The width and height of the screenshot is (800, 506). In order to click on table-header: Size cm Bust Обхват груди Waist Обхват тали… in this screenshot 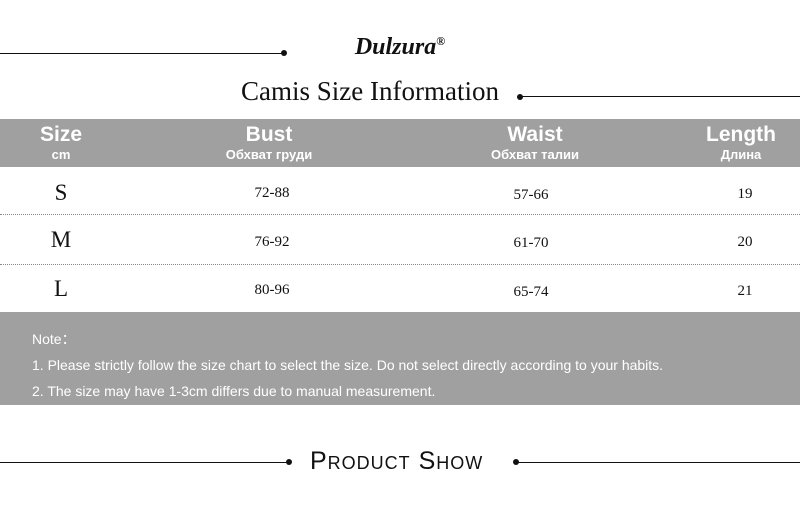, I will do `click(400, 143)`.